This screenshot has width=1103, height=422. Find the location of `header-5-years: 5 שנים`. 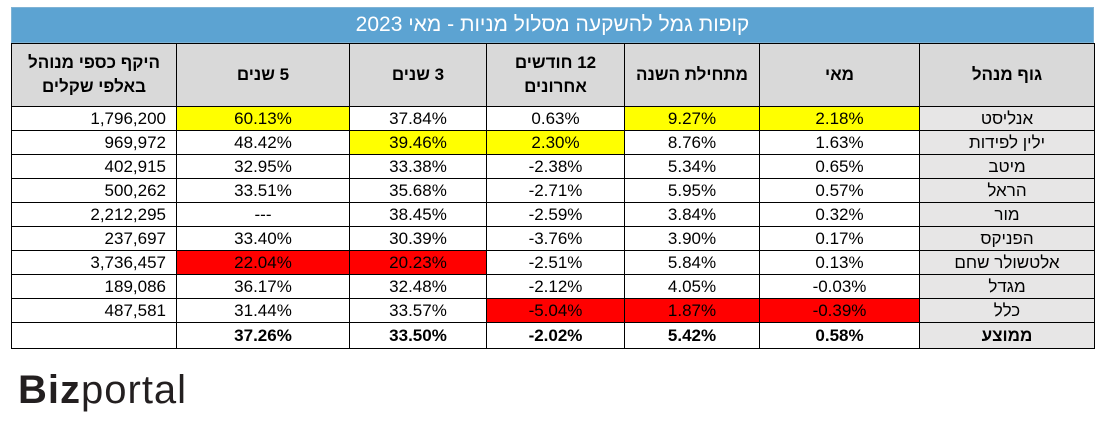

header-5-years: 5 שנים is located at coordinates (263, 75).